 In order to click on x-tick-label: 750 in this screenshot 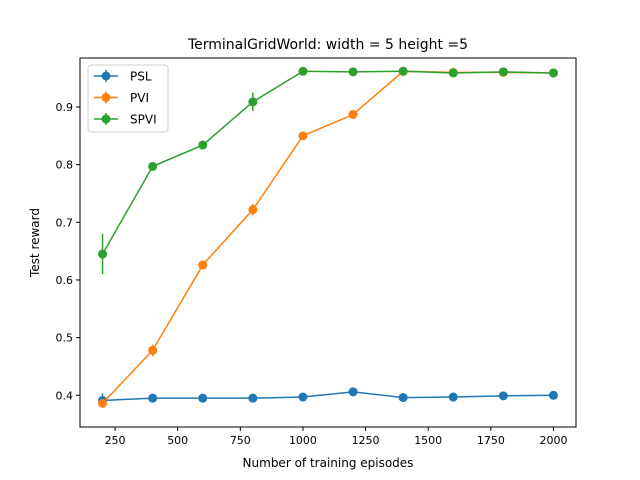, I will do `click(240, 440)`.